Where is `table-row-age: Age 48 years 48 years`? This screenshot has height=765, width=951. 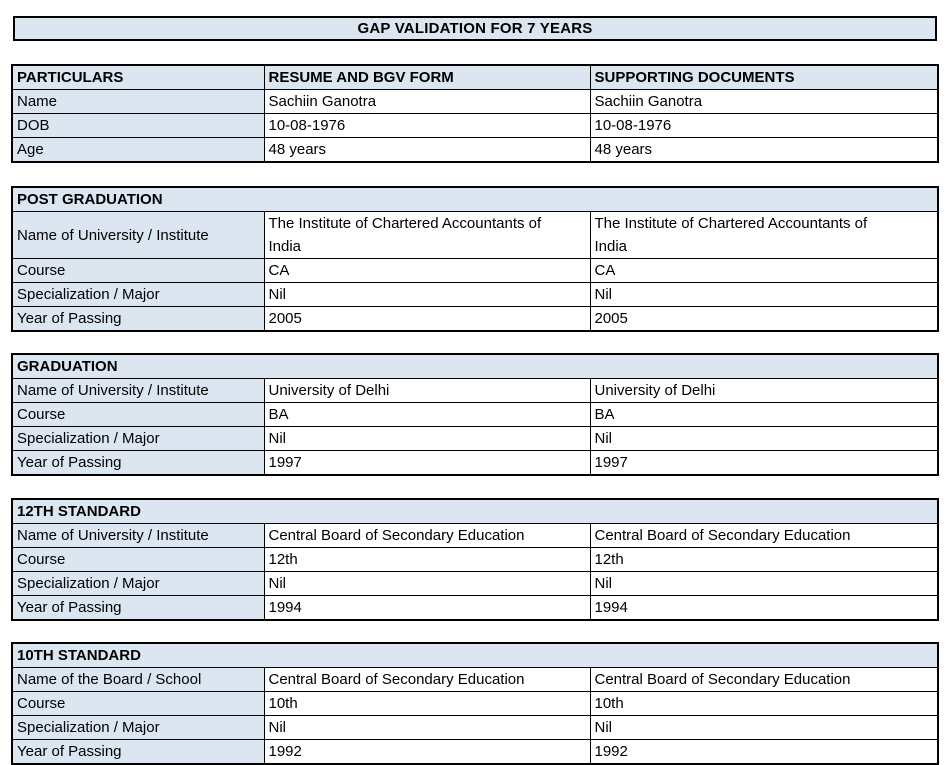
table-row-age: Age 48 years 48 years is located at coordinates (475, 150).